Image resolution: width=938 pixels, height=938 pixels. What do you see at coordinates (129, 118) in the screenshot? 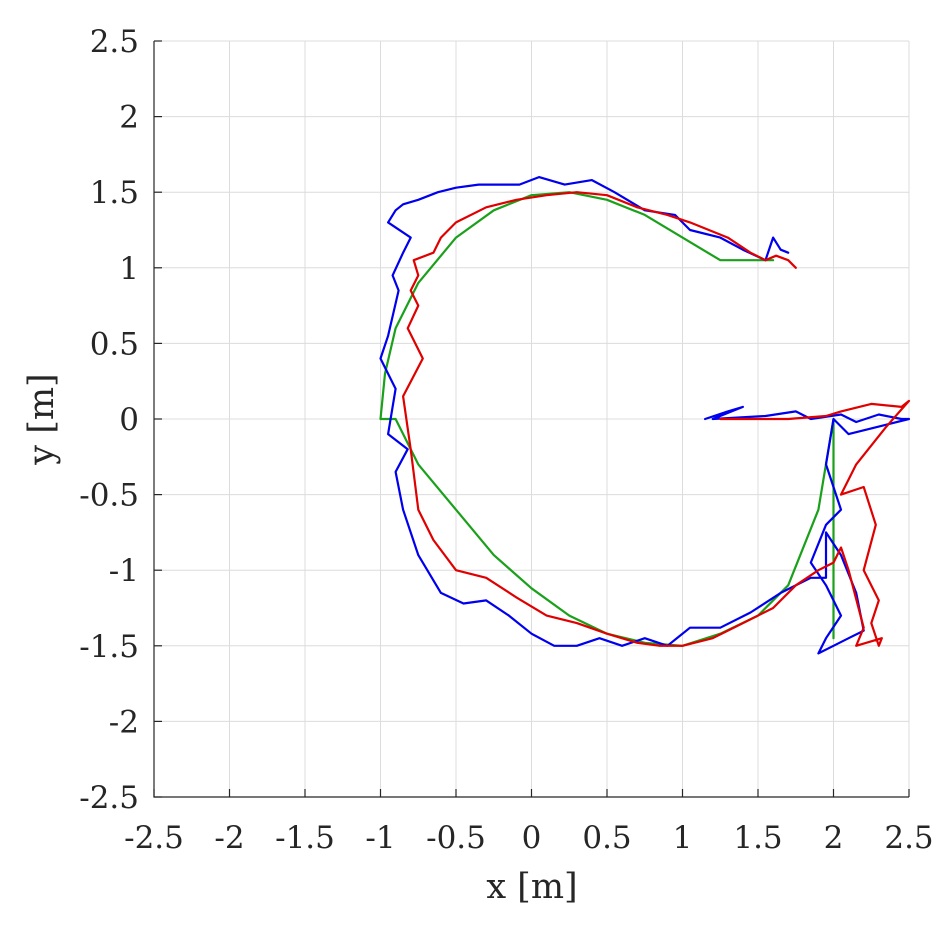
I see `y-tick-label: 2` at bounding box center [129, 118].